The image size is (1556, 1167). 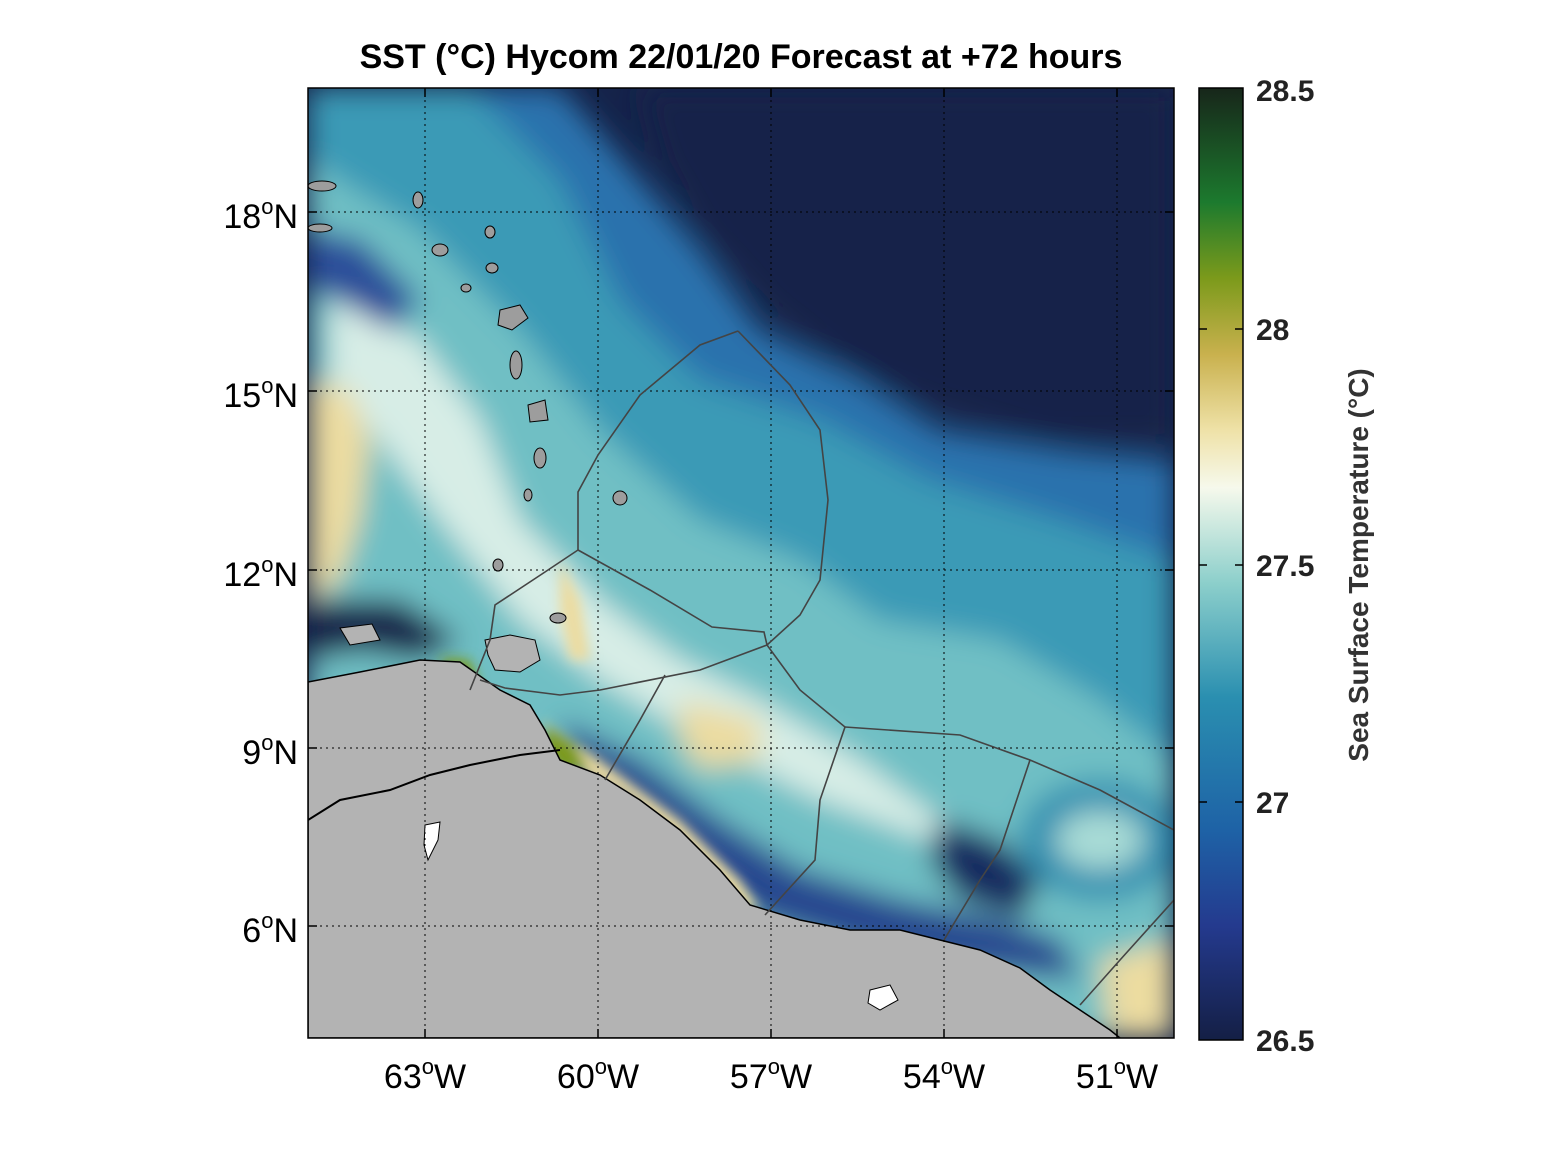 What do you see at coordinates (425, 1075) in the screenshot?
I see `lon-label-63: 63oW` at bounding box center [425, 1075].